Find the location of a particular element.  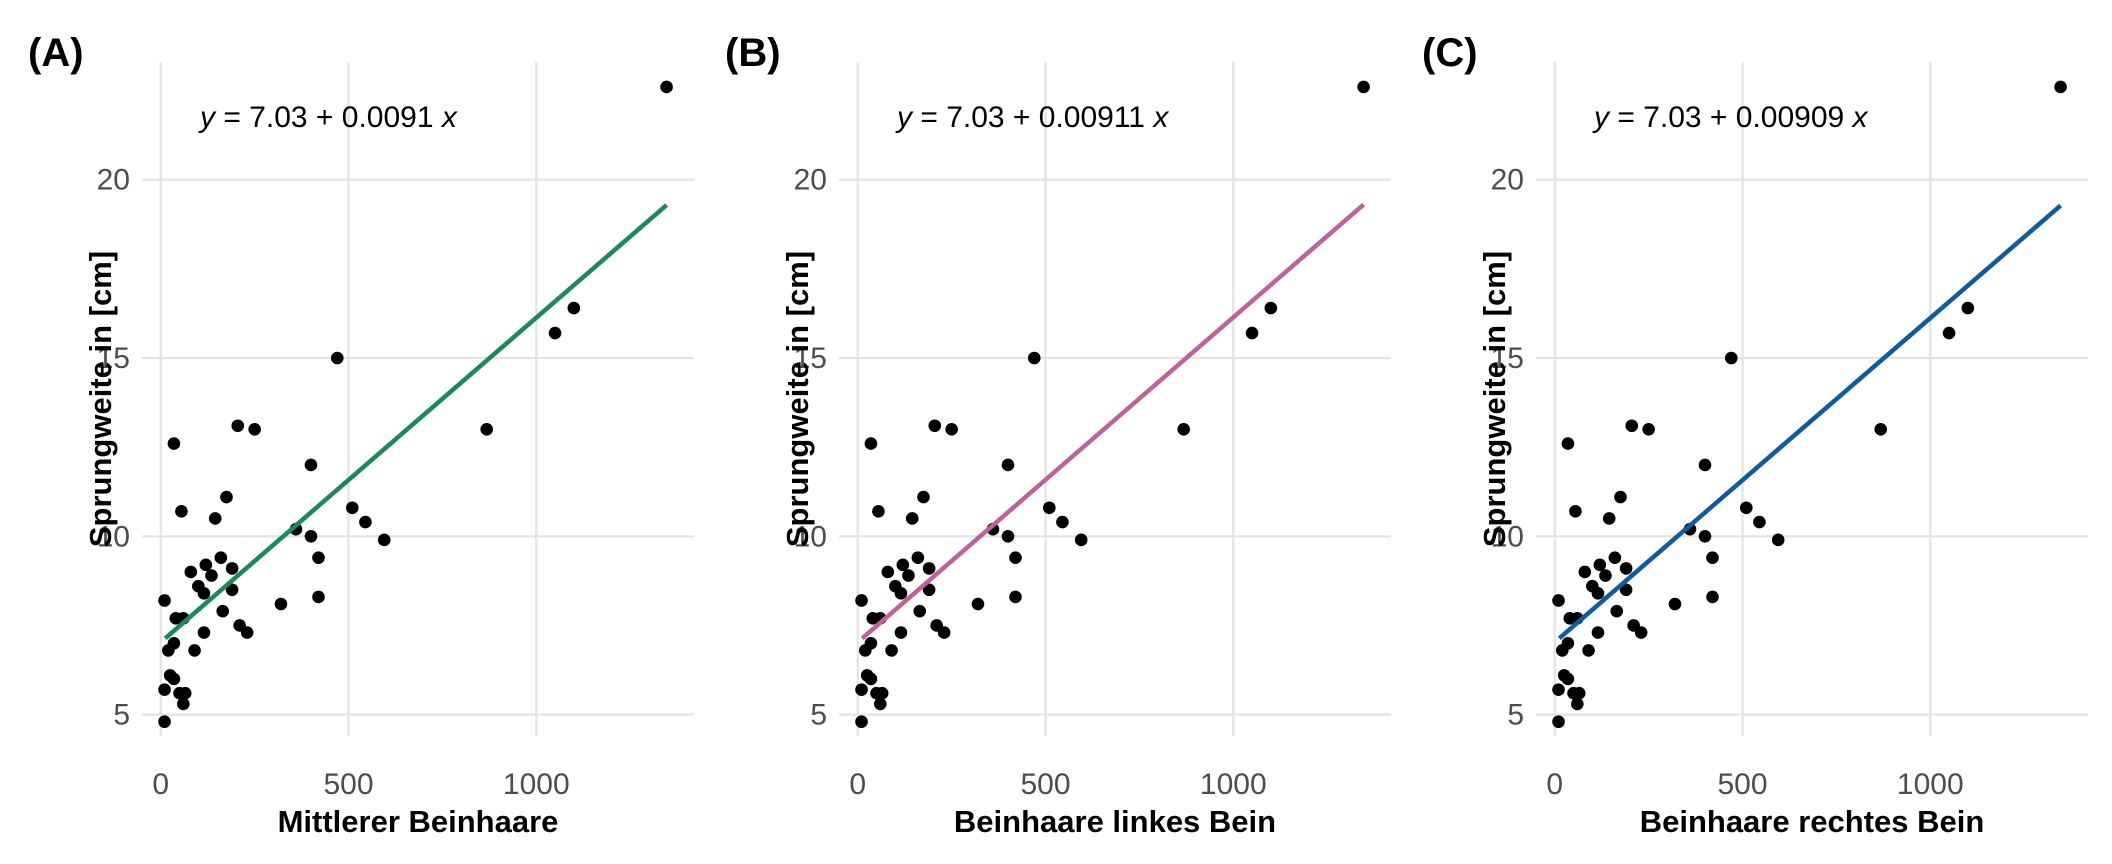

x-axis-title: Beinhaare rechtes Bein is located at coordinates (1812, 821).